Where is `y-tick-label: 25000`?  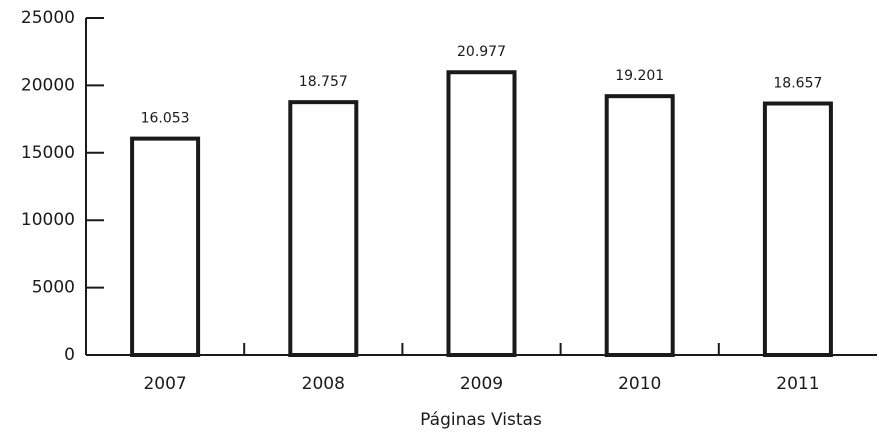 y-tick-label: 25000 is located at coordinates (48, 18).